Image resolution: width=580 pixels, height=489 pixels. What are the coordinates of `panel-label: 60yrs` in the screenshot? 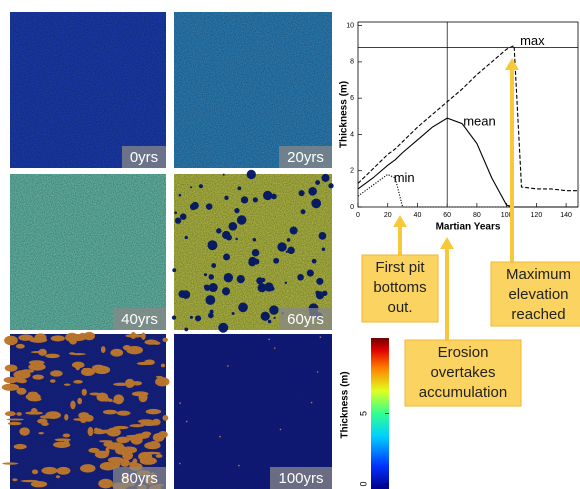 It's located at (305, 319).